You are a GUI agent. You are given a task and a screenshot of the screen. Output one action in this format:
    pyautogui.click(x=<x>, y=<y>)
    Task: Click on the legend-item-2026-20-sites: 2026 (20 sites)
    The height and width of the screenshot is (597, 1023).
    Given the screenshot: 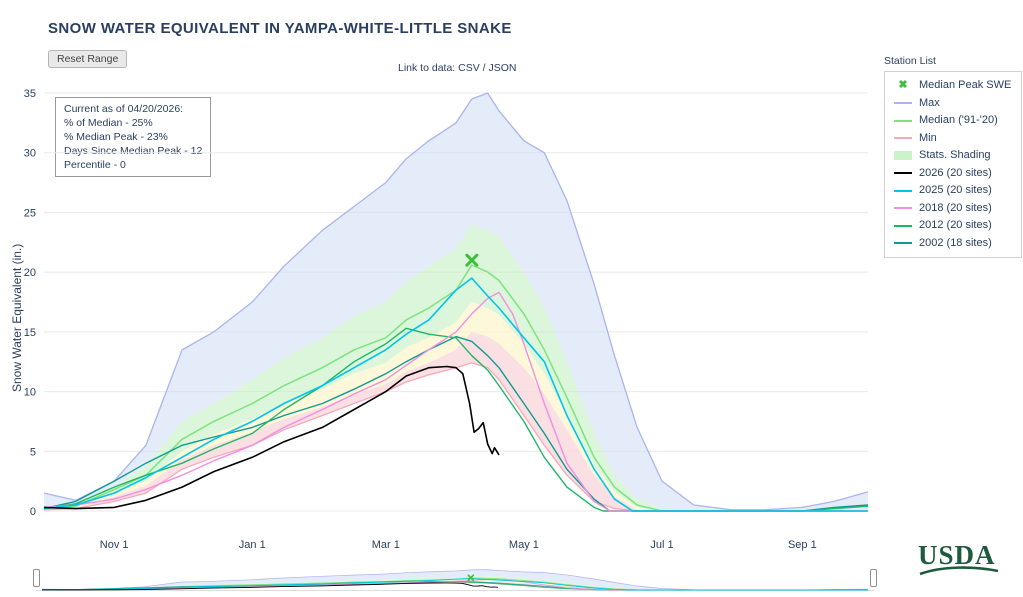 What is the action you would take?
    pyautogui.click(x=953, y=173)
    